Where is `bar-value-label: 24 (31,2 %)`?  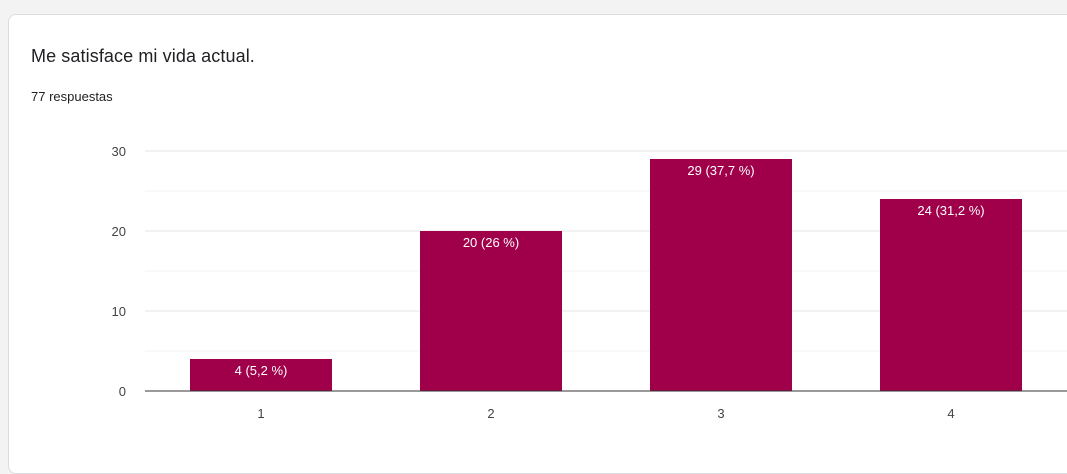 bar-value-label: 24 (31,2 %) is located at coordinates (950, 210).